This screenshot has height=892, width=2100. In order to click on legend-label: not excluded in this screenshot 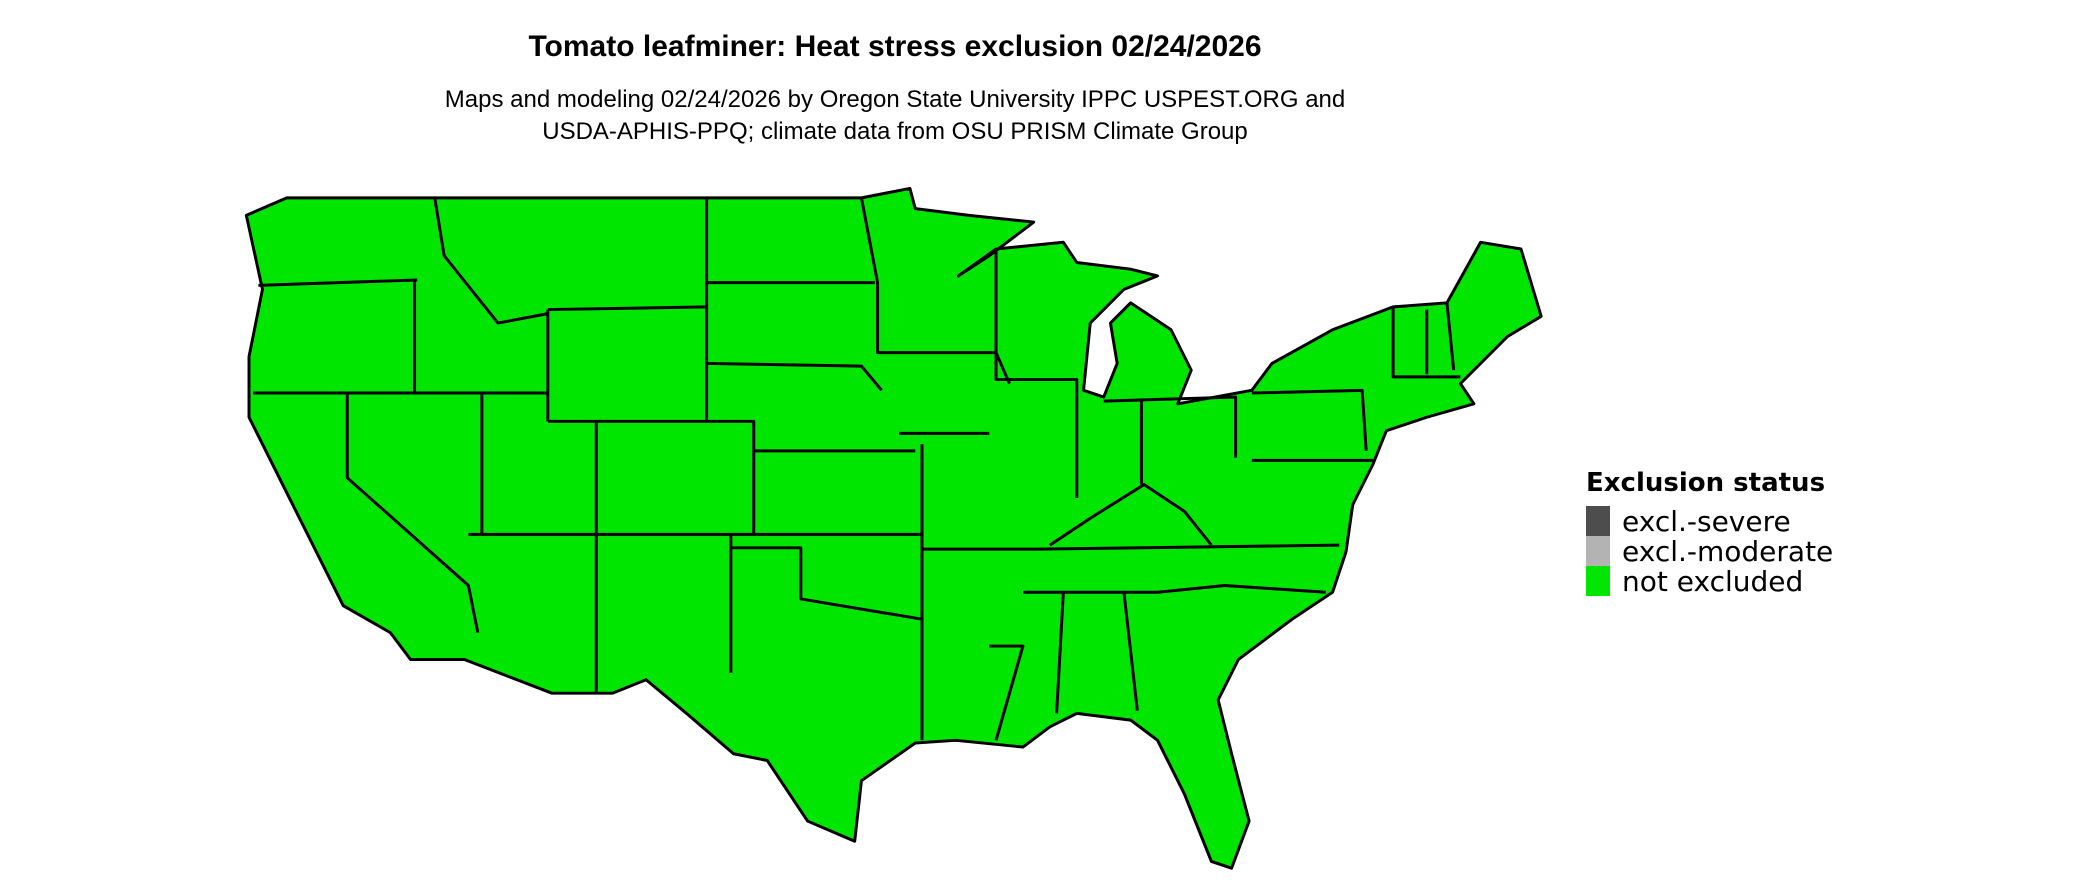, I will do `click(1713, 581)`.